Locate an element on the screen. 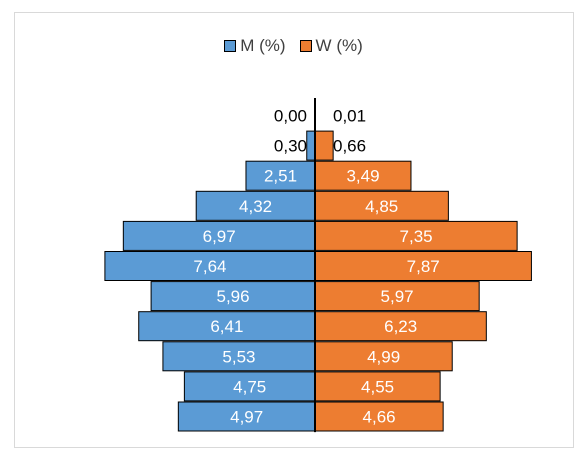 The image size is (587, 459). legend-swatch-m is located at coordinates (230, 46).